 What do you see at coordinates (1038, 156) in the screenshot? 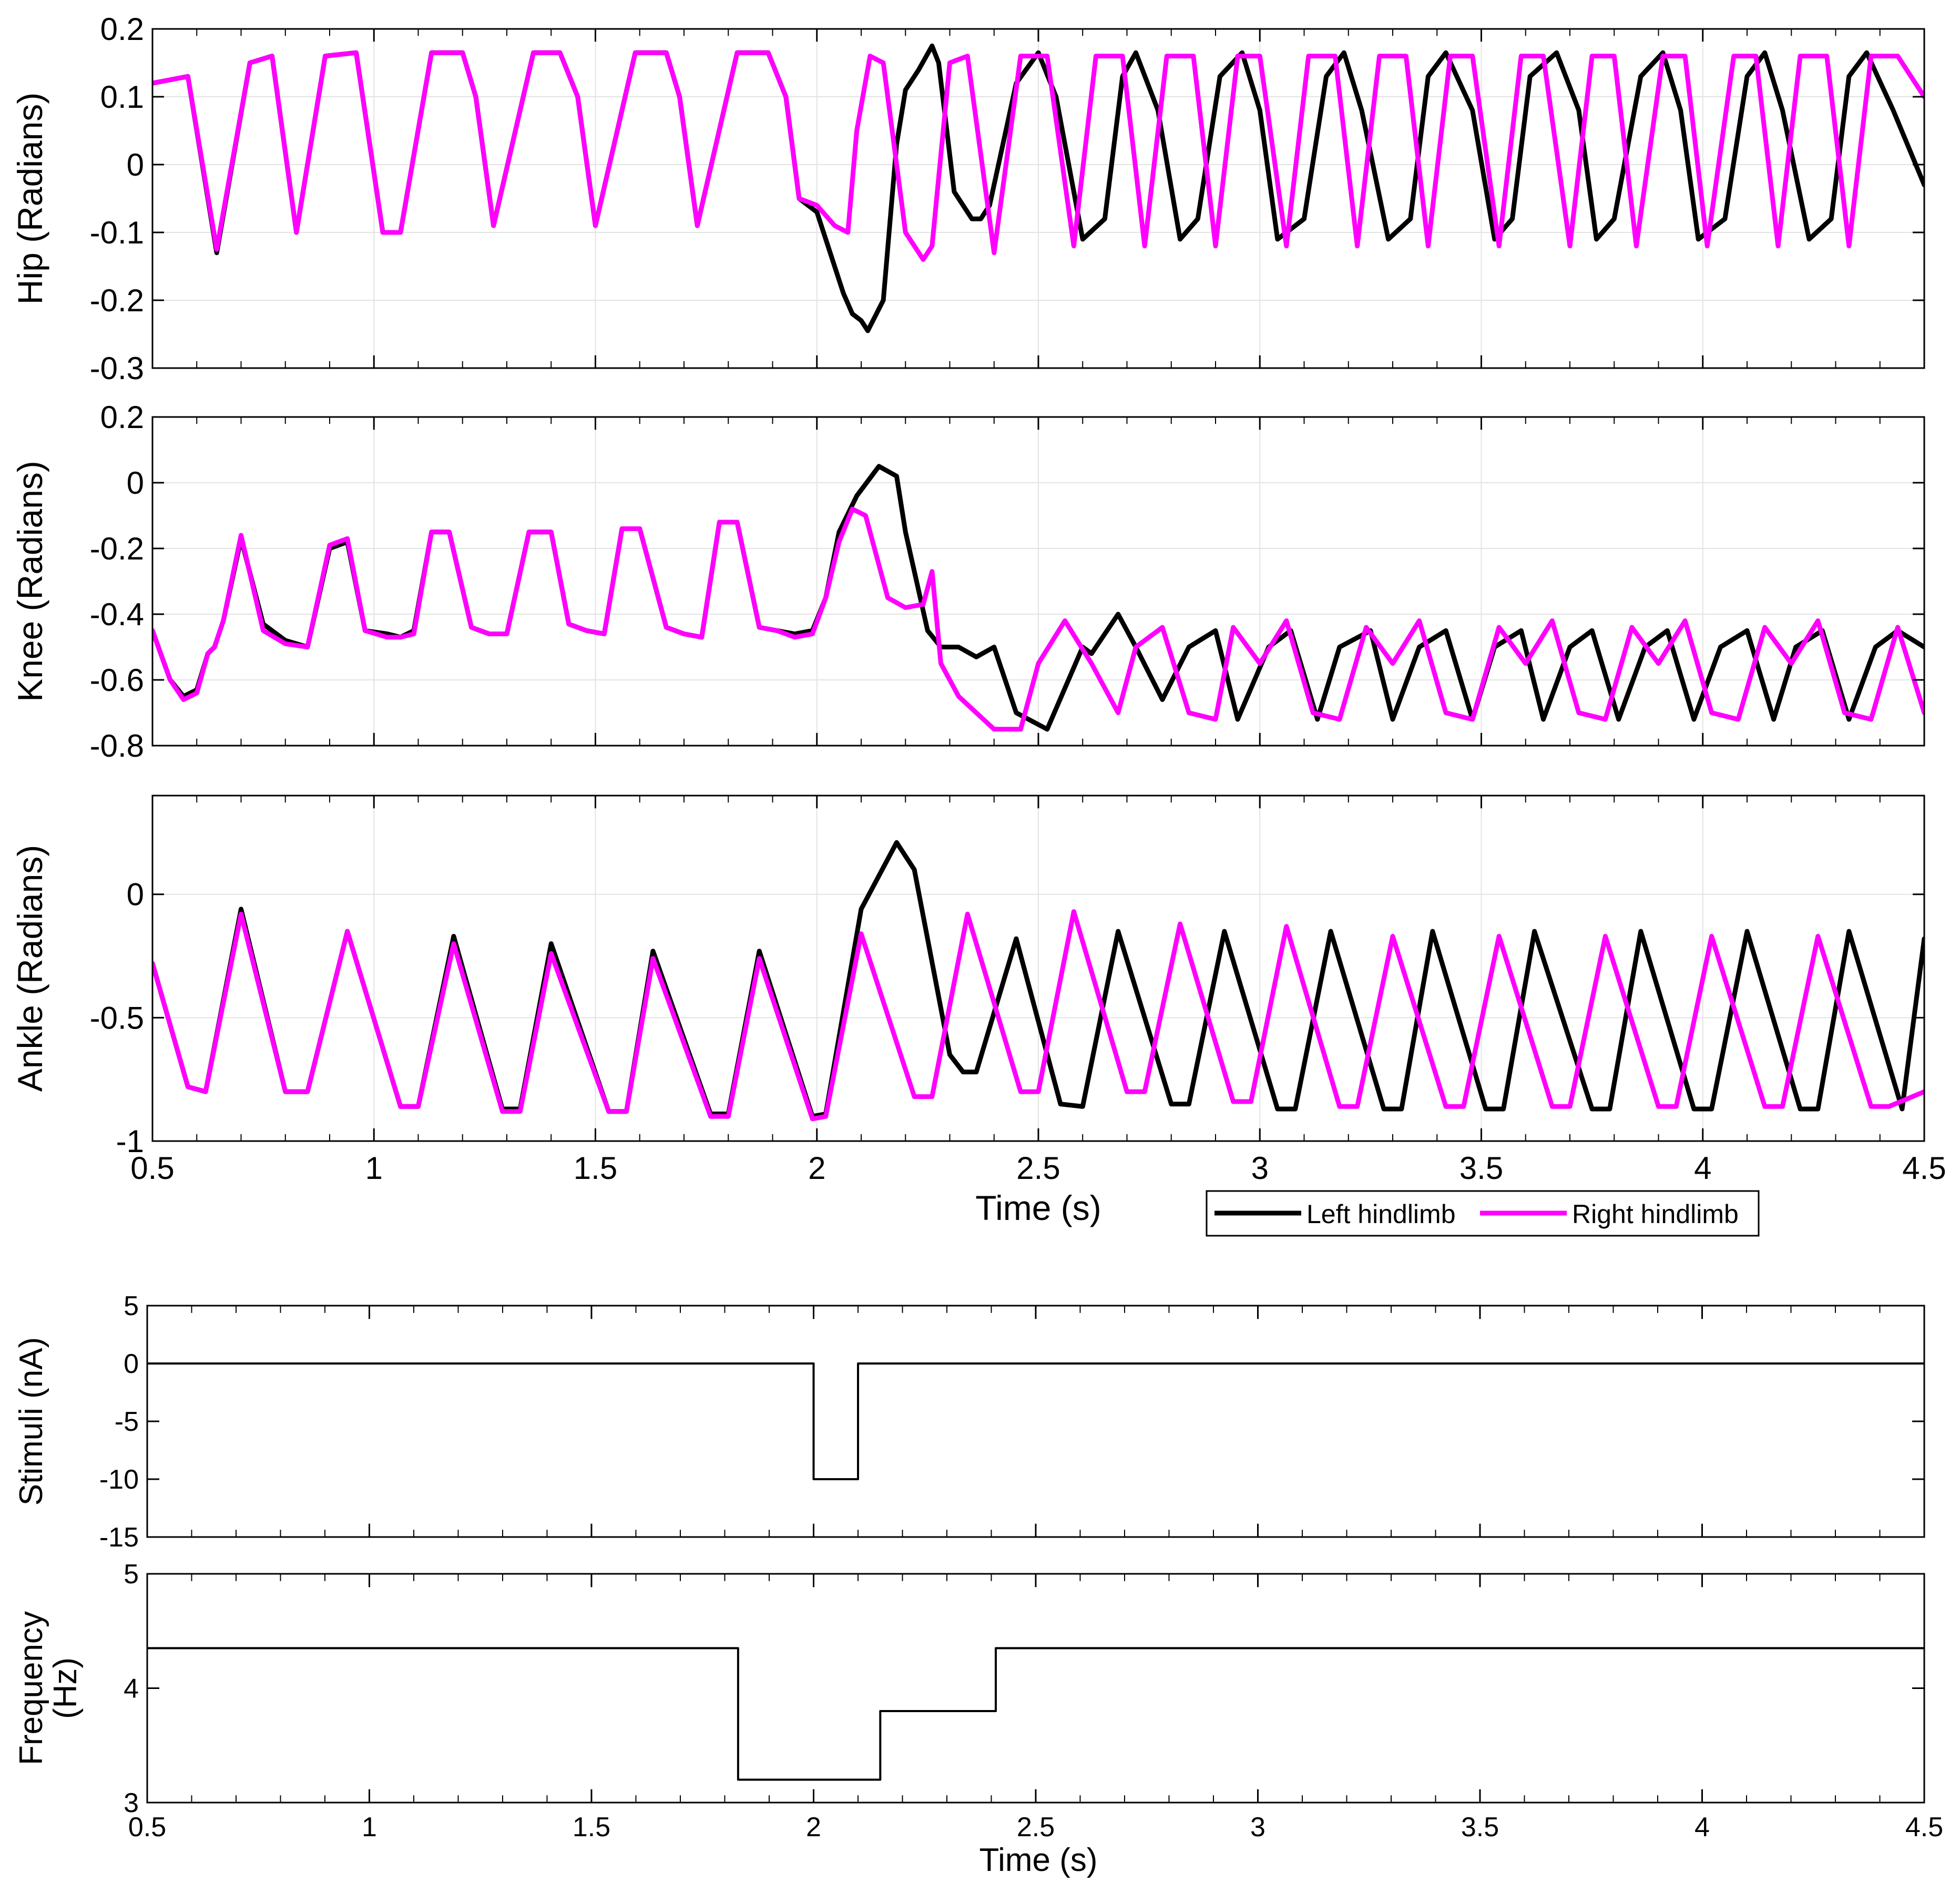
I see `series-line-hip-right-hindlimb` at bounding box center [1038, 156].